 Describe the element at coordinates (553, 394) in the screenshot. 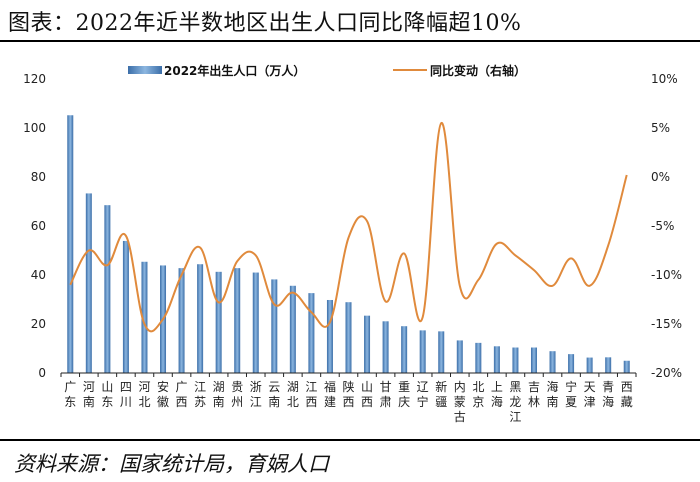

I see `x-tick-label: 海南` at that location.